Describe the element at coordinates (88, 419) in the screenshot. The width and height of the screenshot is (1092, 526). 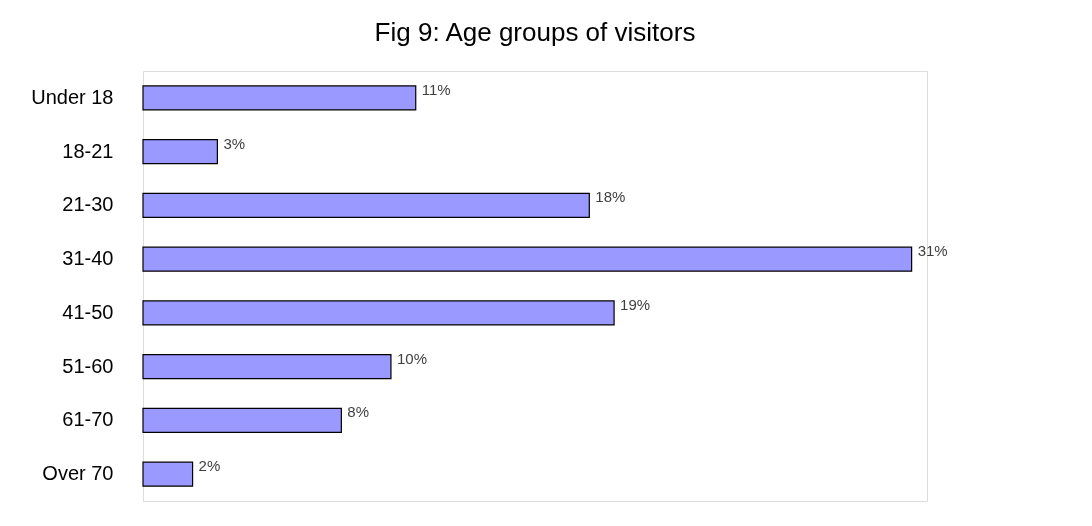
I see `y-tick-label: 61-70` at that location.